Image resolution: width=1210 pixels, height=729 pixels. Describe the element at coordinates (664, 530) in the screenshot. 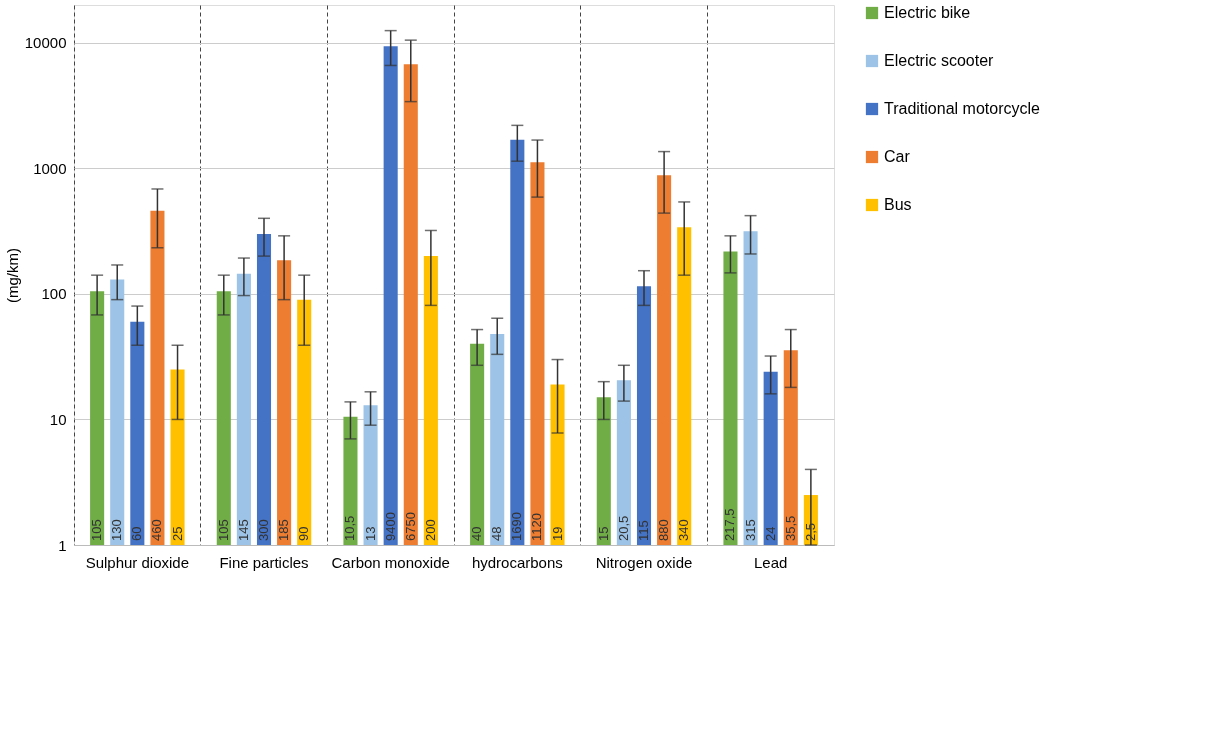

I see `data-label: 880` at that location.